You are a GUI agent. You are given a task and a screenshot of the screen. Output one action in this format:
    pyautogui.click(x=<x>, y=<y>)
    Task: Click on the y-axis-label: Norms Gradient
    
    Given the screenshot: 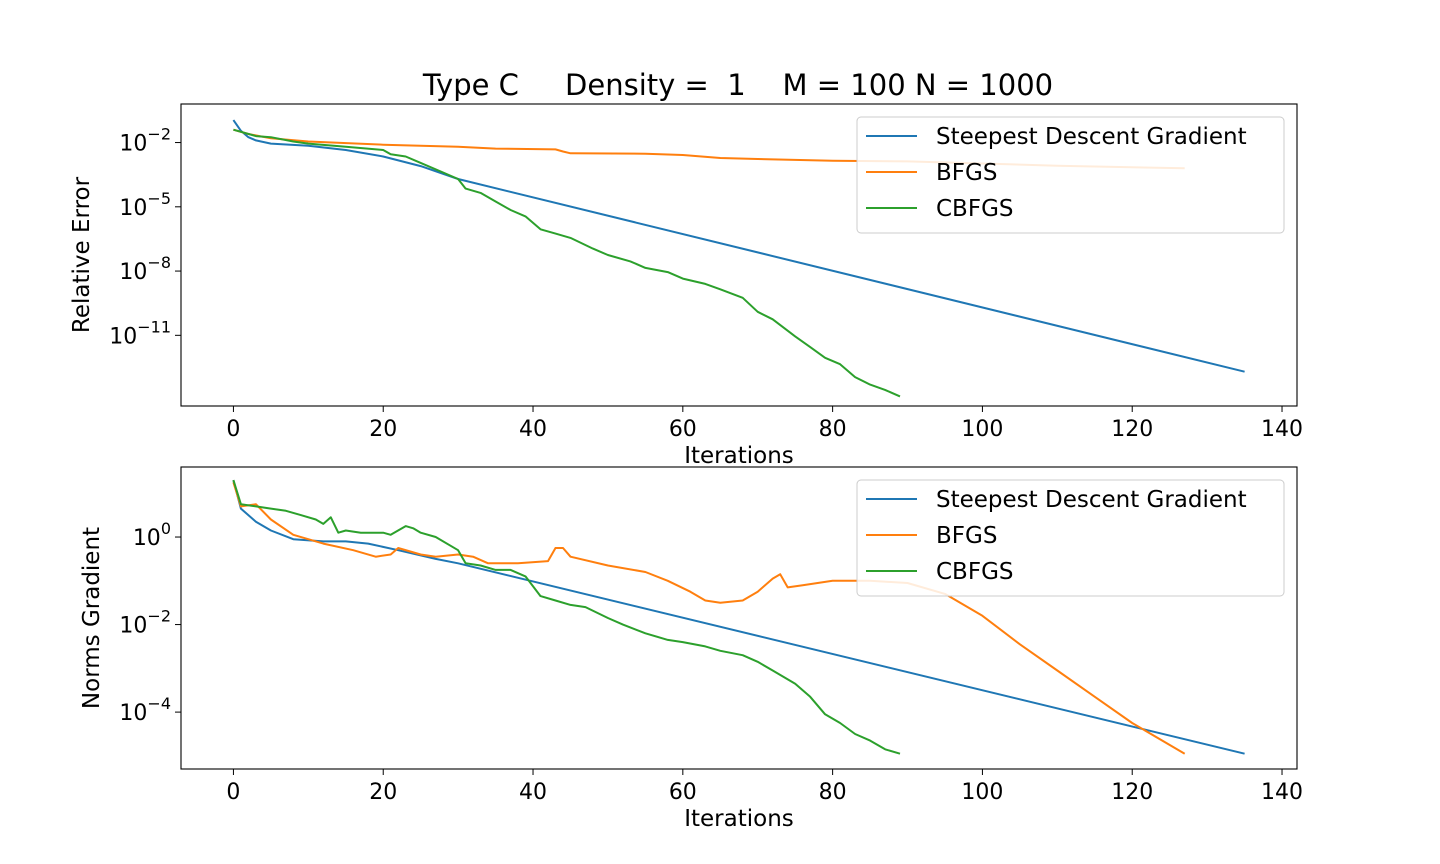 What is the action you would take?
    pyautogui.click(x=92, y=618)
    